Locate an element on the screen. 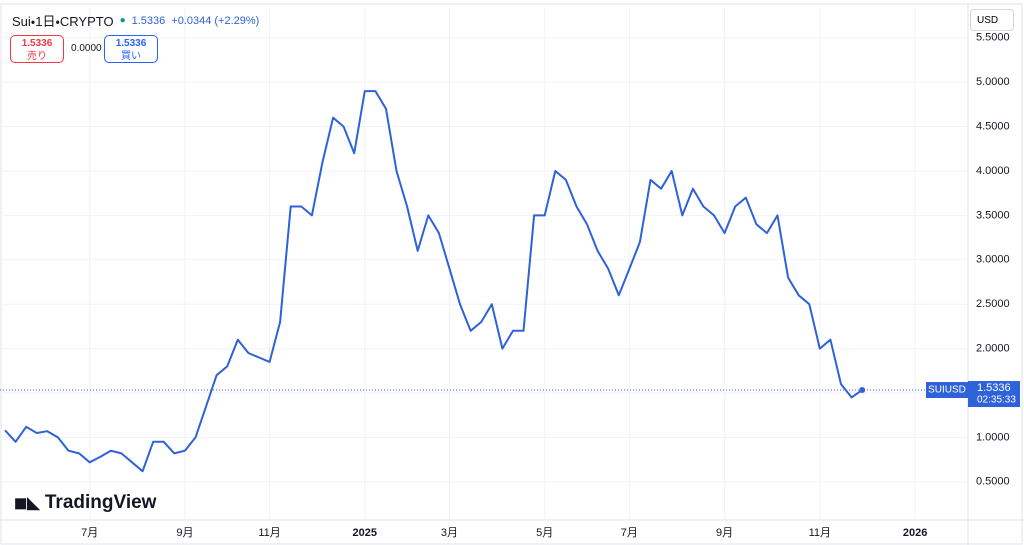 Image resolution: width=1024 pixels, height=545 pixels. header-price: 1.5336 is located at coordinates (148, 20).